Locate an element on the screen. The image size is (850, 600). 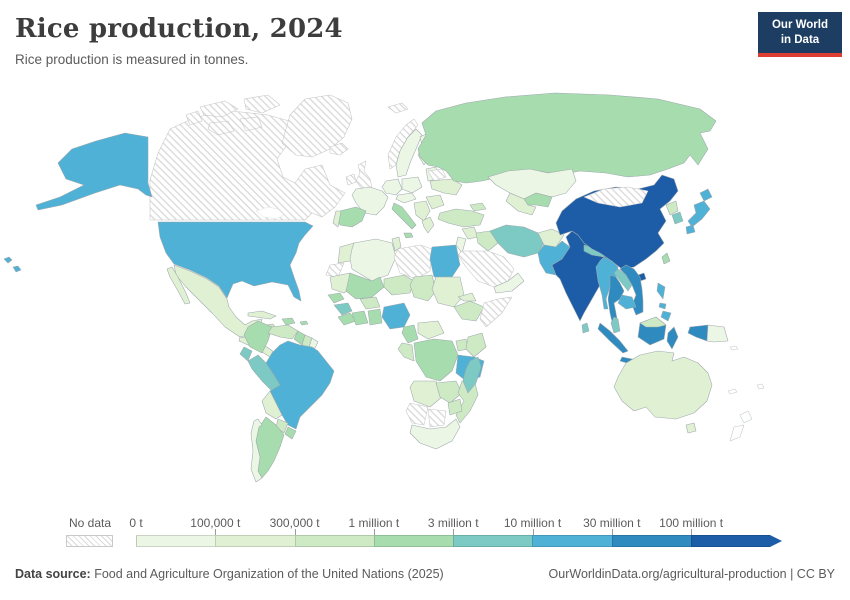
country-new-zealand is located at coordinates (746, 417).